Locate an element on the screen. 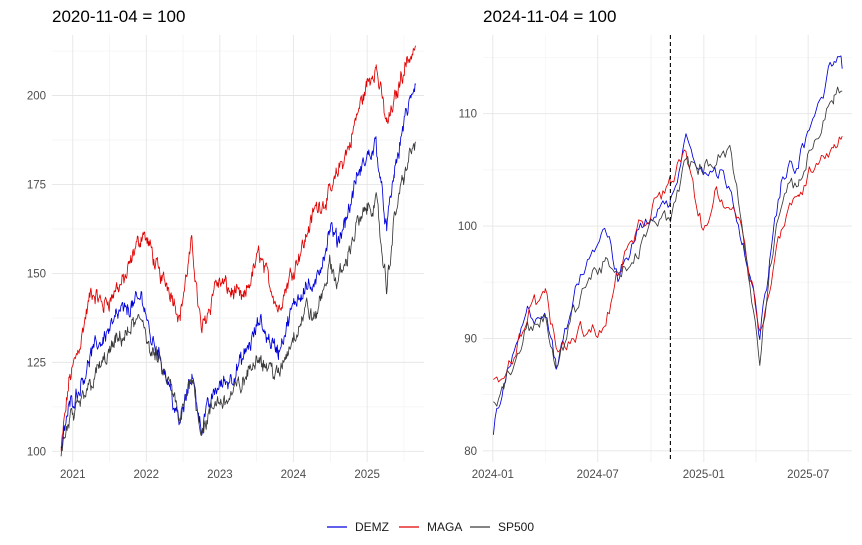  left-x-tick-label: 2024 is located at coordinates (294, 475).